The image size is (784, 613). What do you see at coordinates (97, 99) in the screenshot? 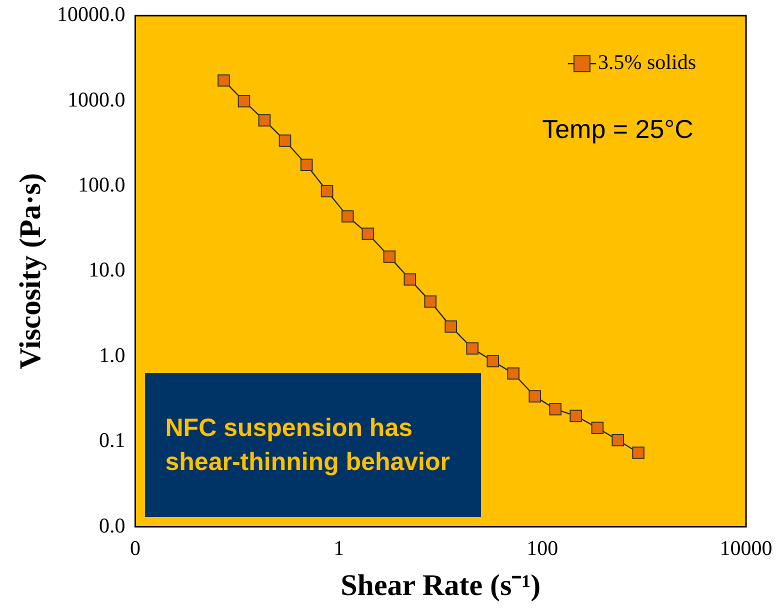
I see `y-tick-label: 1000.0` at bounding box center [97, 99].